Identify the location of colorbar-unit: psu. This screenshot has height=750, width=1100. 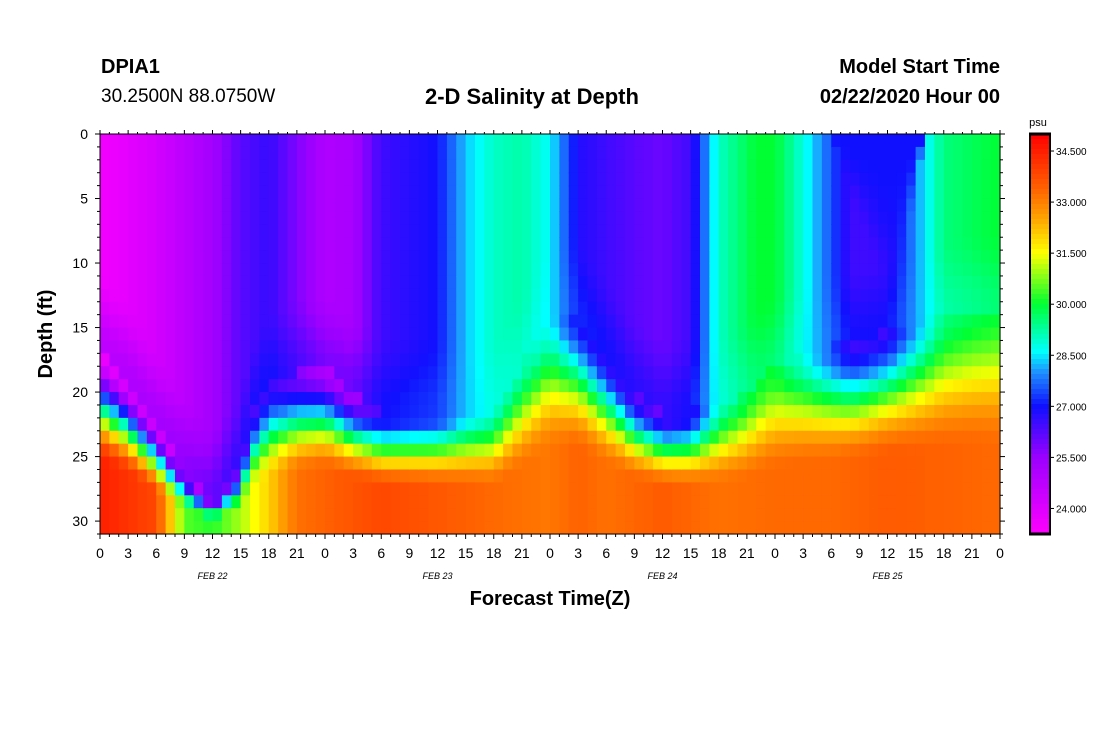
(1038, 123).